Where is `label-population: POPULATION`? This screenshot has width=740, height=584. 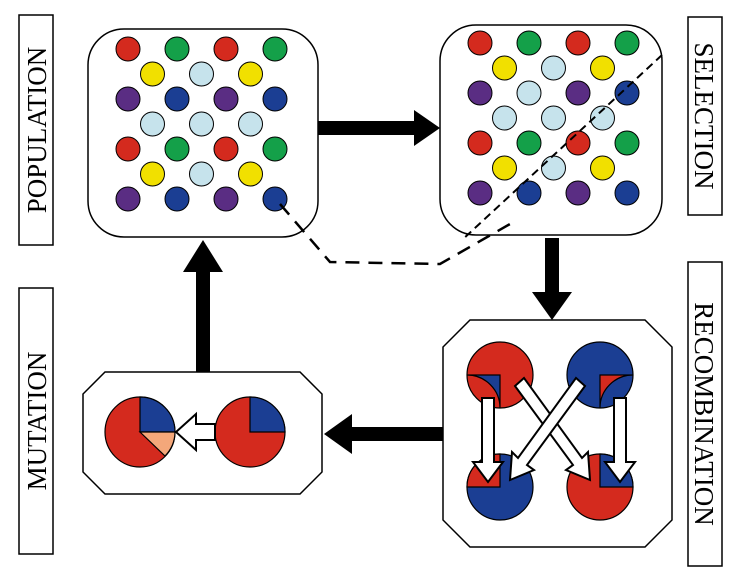
label-population: POPULATION is located at coordinates (36, 130).